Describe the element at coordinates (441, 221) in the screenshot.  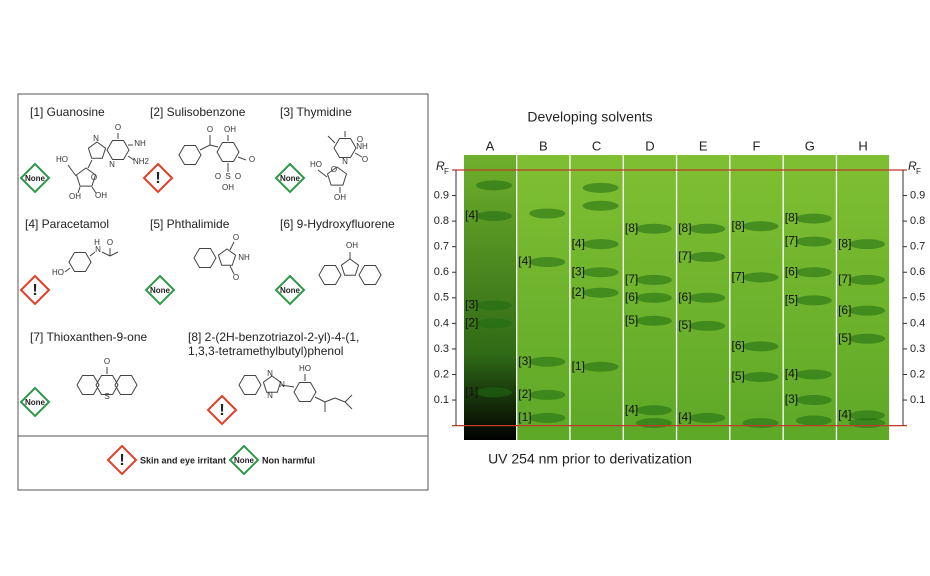
I see `tick-label: 0.8` at that location.